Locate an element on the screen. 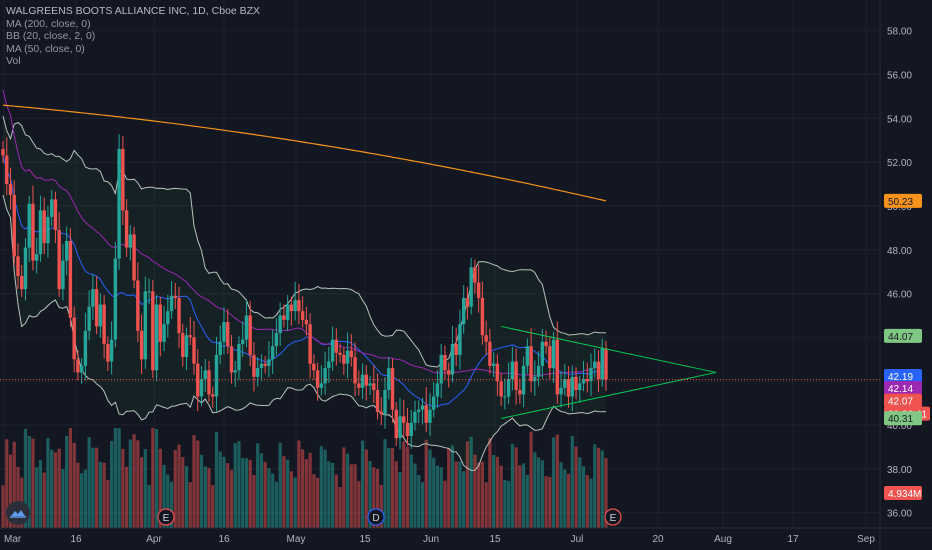 The image size is (932, 550). indicator-ma200: MA (200, close, 0) is located at coordinates (48, 23).